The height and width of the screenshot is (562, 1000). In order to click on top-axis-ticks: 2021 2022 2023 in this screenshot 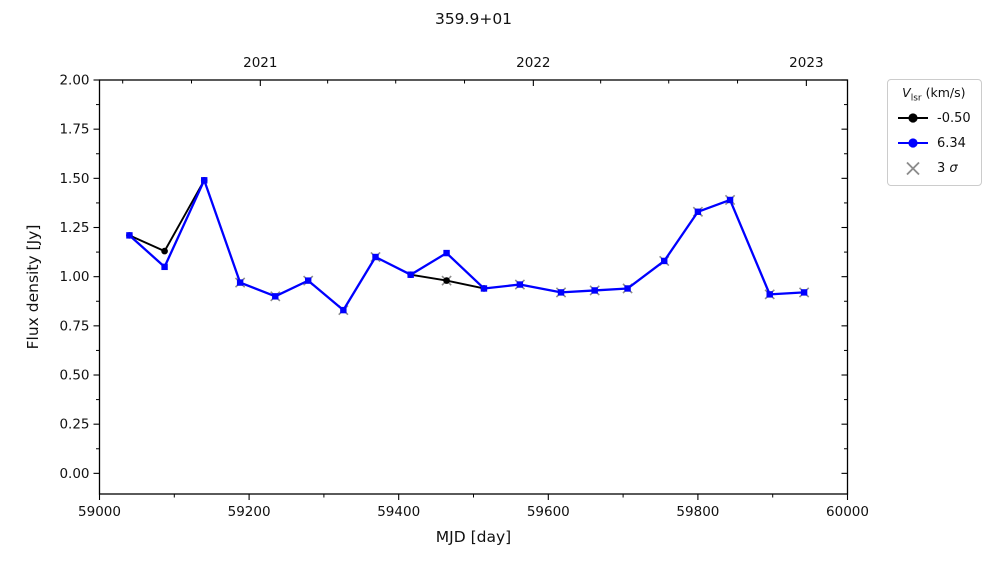, I will do `click(473, 70)`.